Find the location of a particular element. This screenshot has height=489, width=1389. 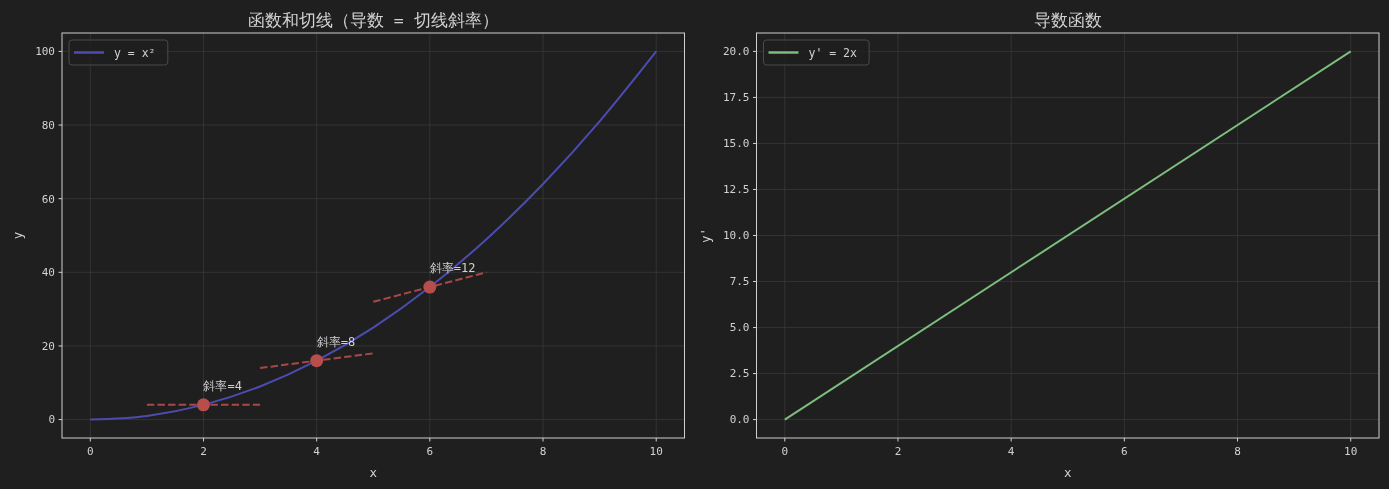

annotation: 斜率=4 is located at coordinates (222, 385).